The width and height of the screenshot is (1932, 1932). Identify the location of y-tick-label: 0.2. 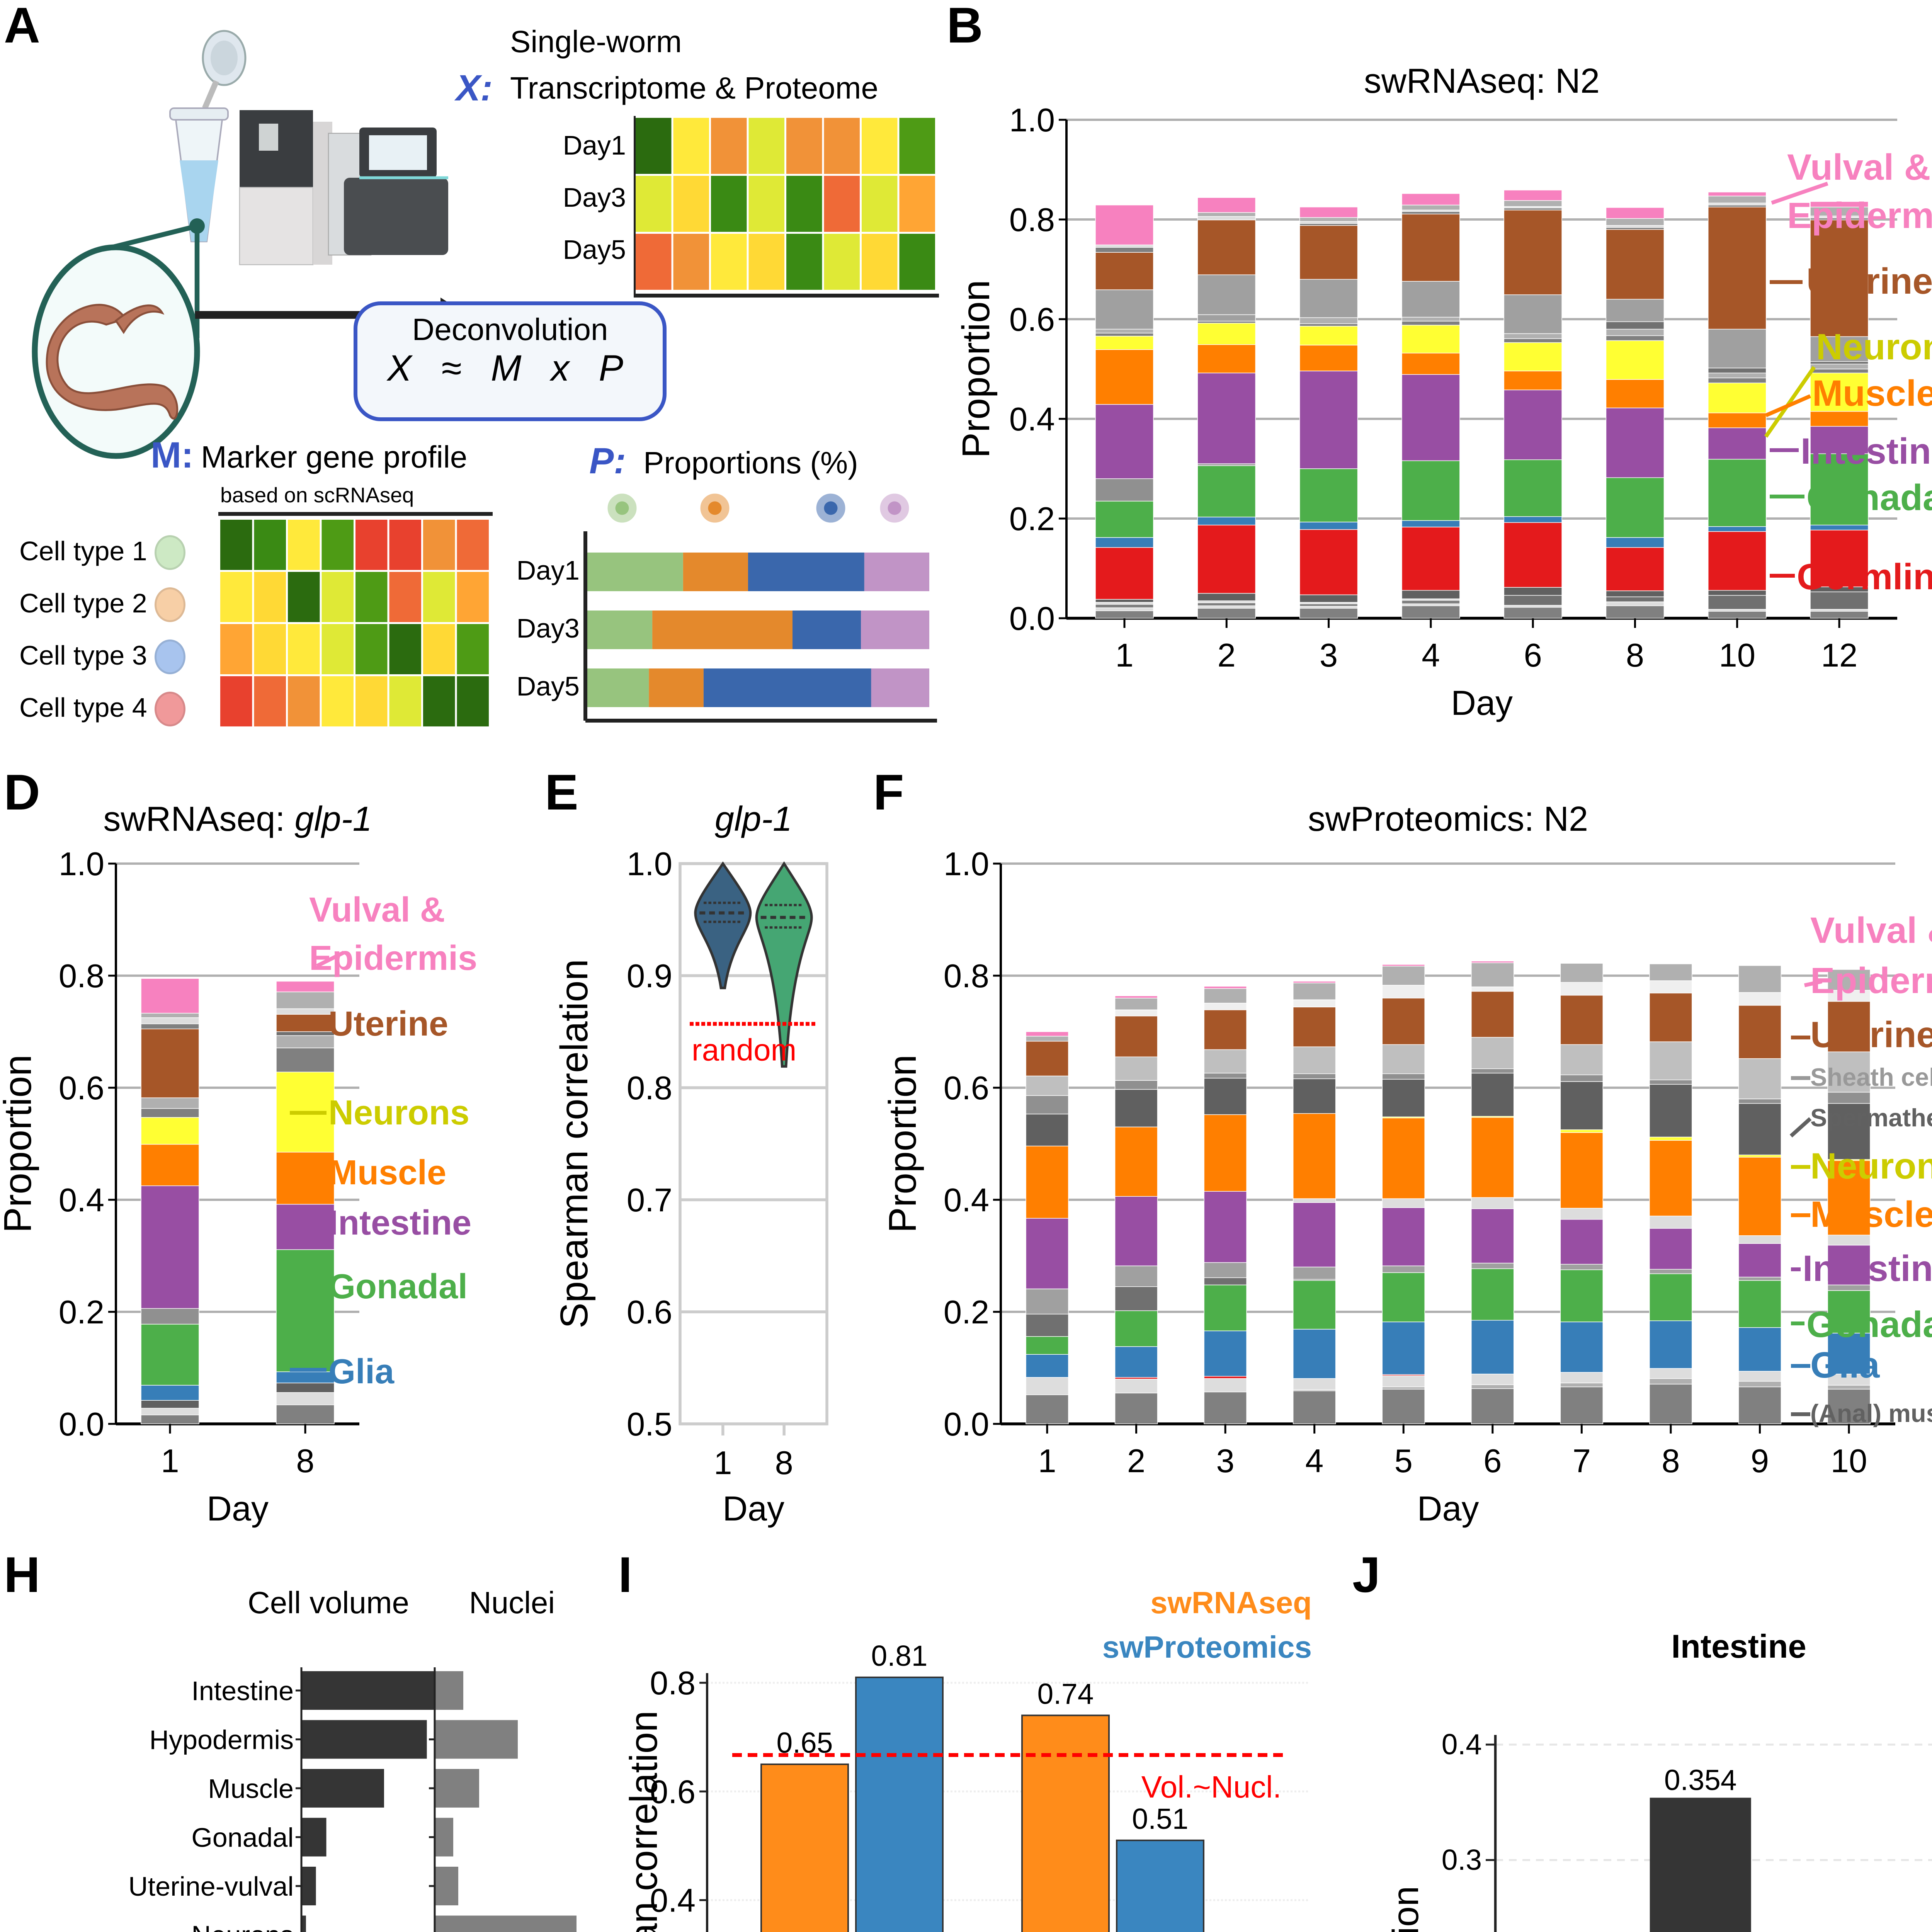
(82, 1312).